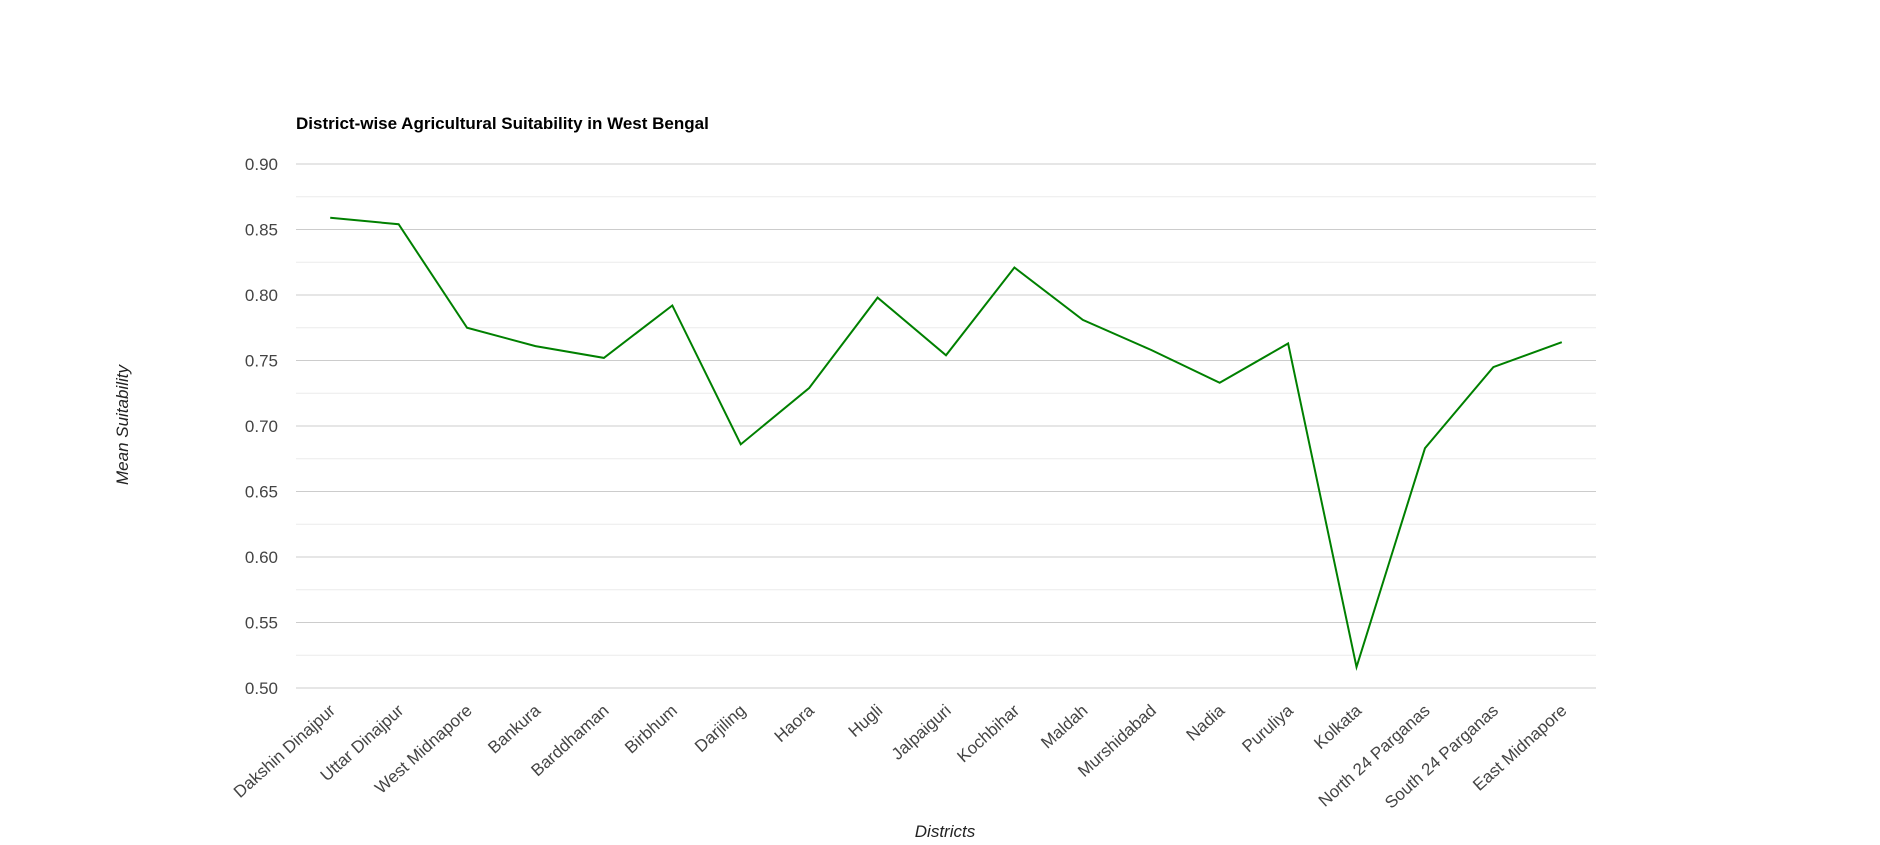 This screenshot has height=845, width=1880. I want to click on x-tick-label: Dakshin Dinajpur, so click(284, 751).